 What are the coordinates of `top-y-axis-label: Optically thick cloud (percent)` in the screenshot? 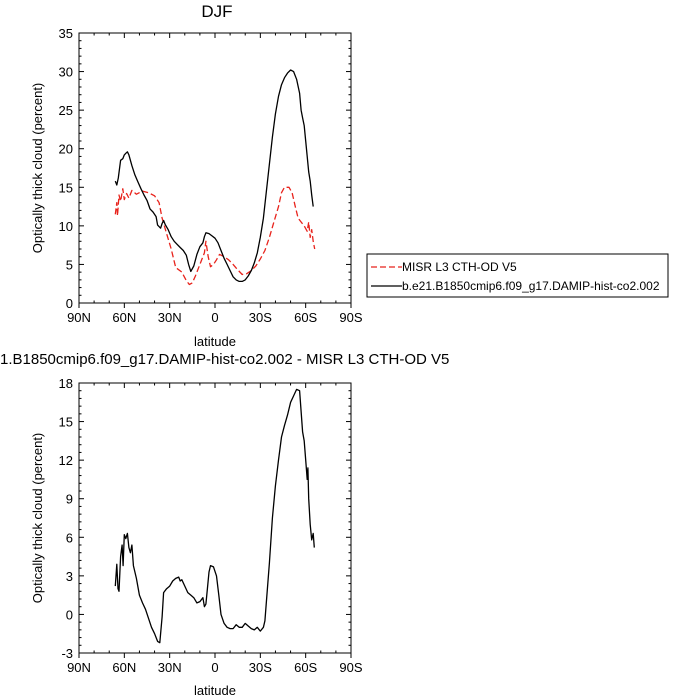 It's located at (37, 168).